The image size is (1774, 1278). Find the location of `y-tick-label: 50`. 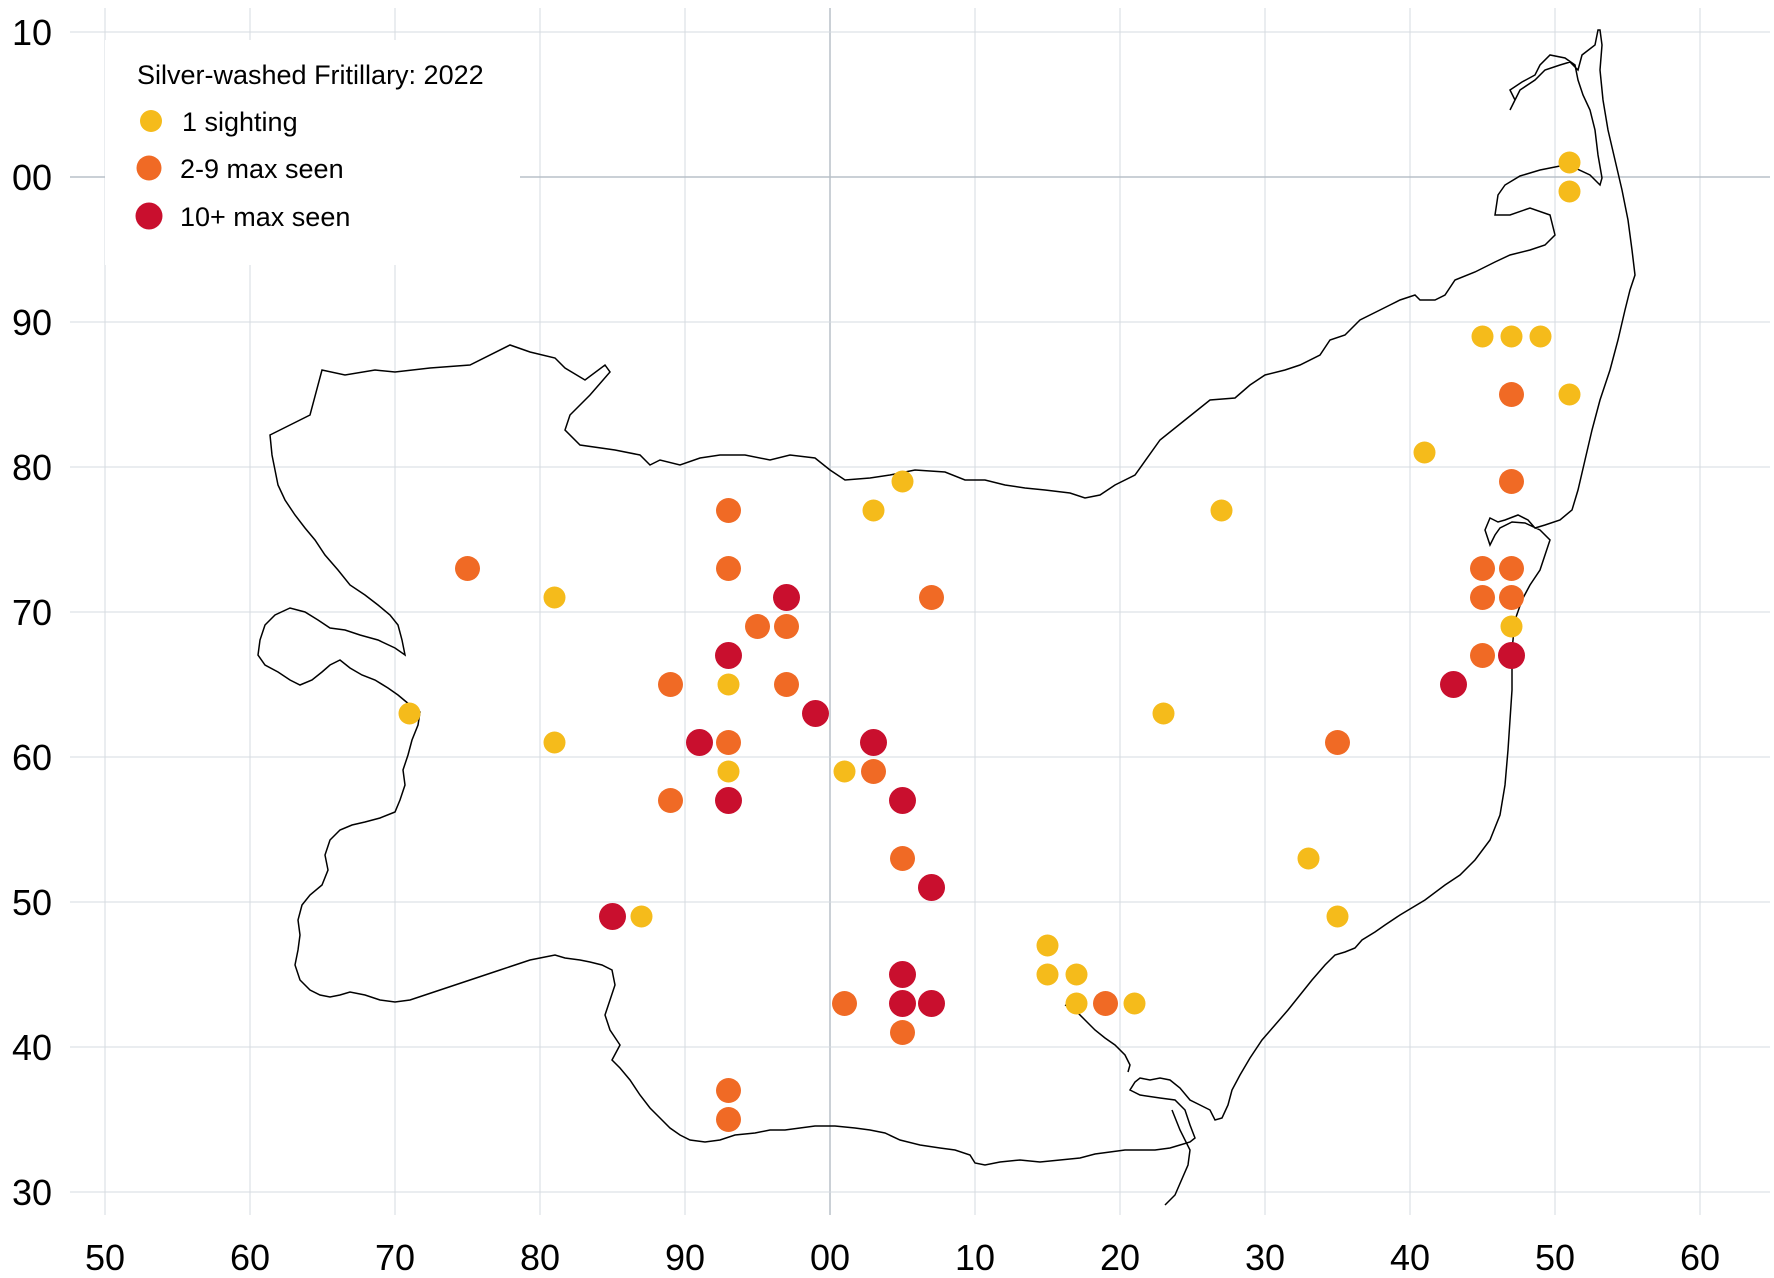

y-tick-label: 50 is located at coordinates (32, 902).